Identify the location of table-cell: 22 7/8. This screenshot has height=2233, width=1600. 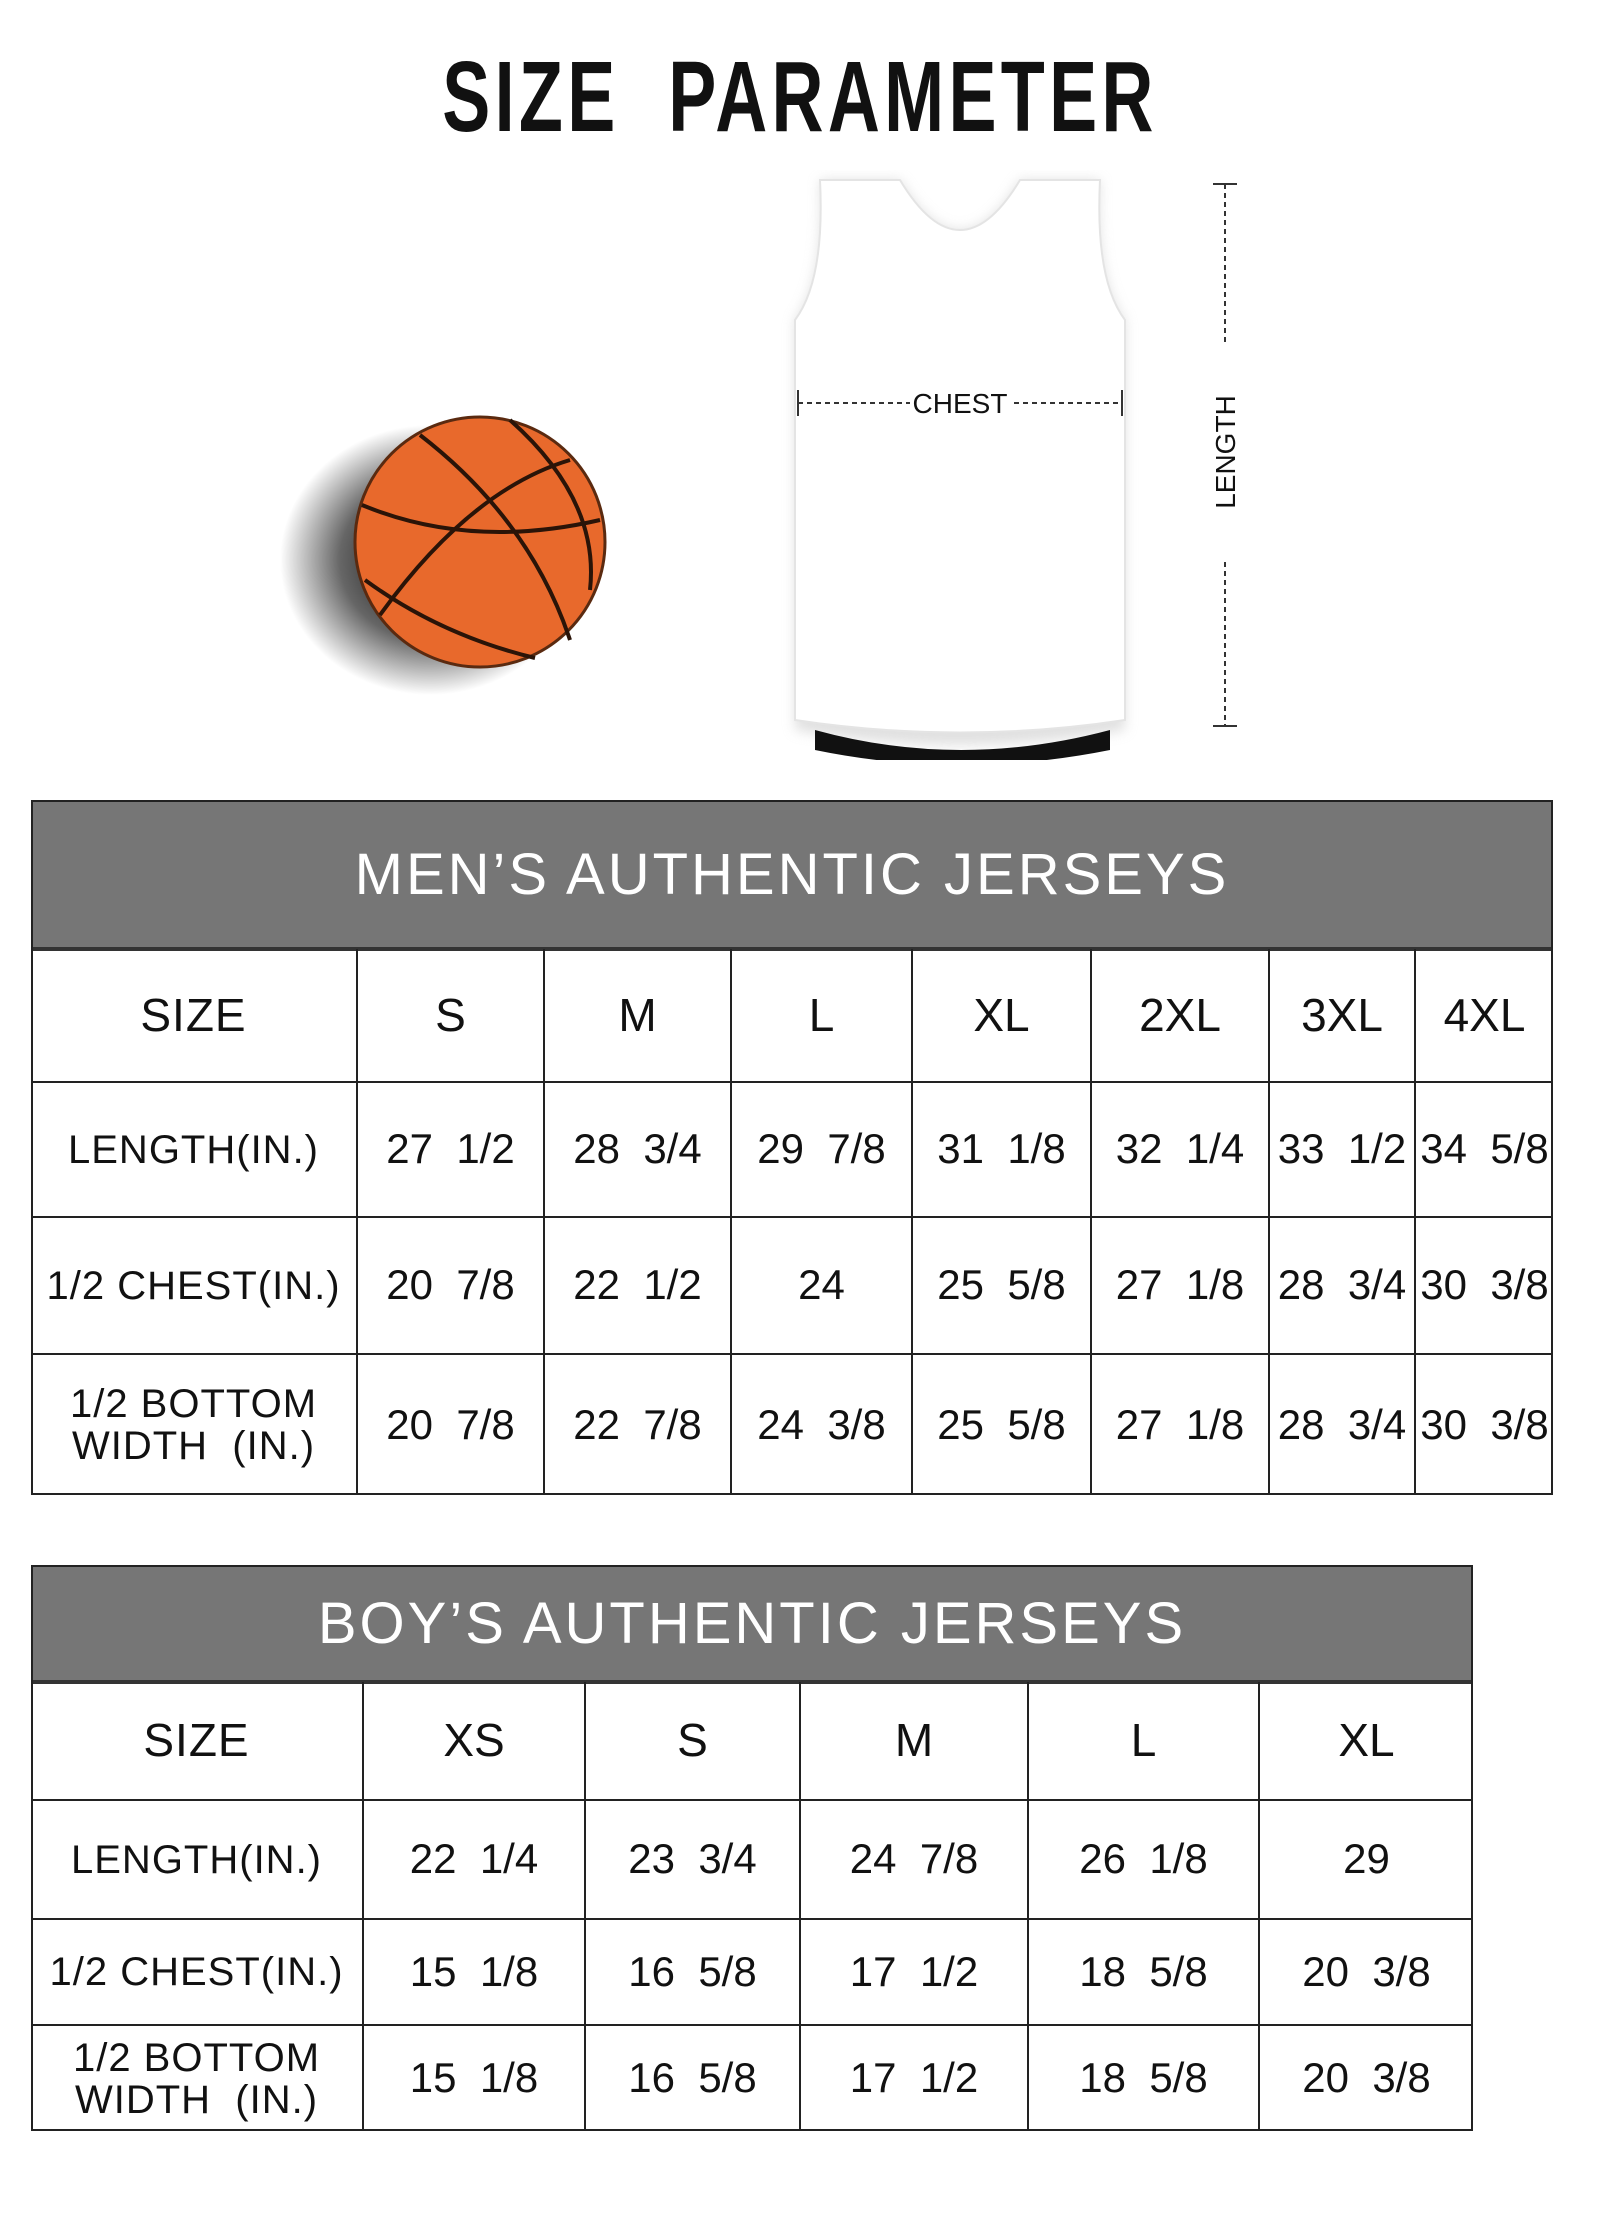
(638, 1425).